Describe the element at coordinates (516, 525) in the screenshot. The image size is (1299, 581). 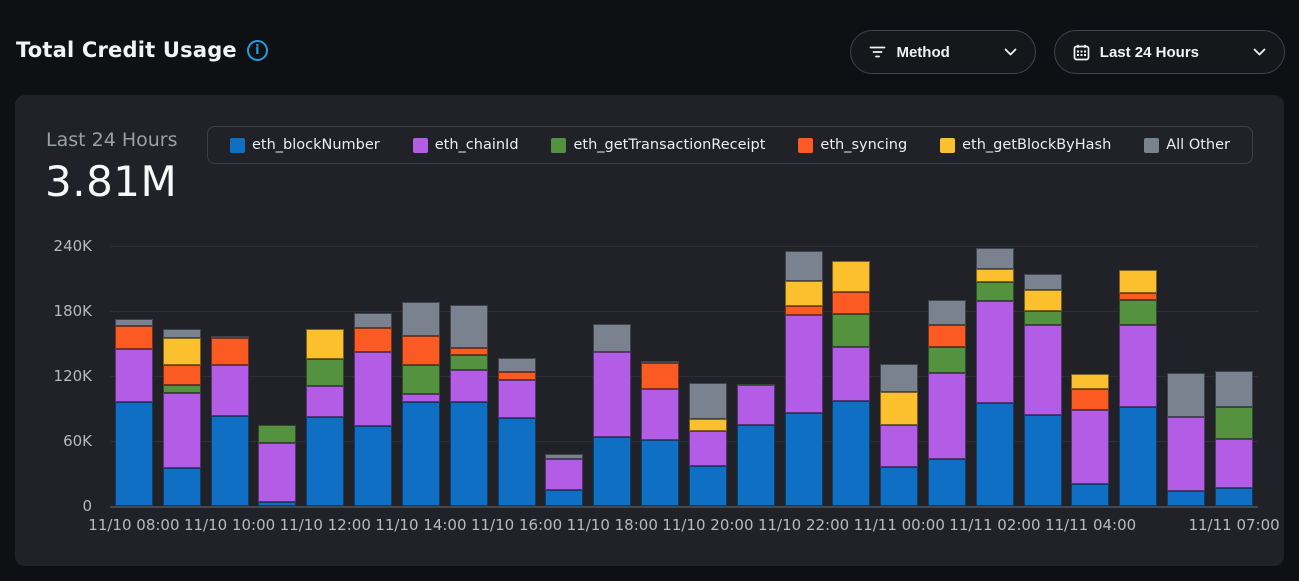
I see `x-axis-tick-label: 11/10 16:00` at that location.